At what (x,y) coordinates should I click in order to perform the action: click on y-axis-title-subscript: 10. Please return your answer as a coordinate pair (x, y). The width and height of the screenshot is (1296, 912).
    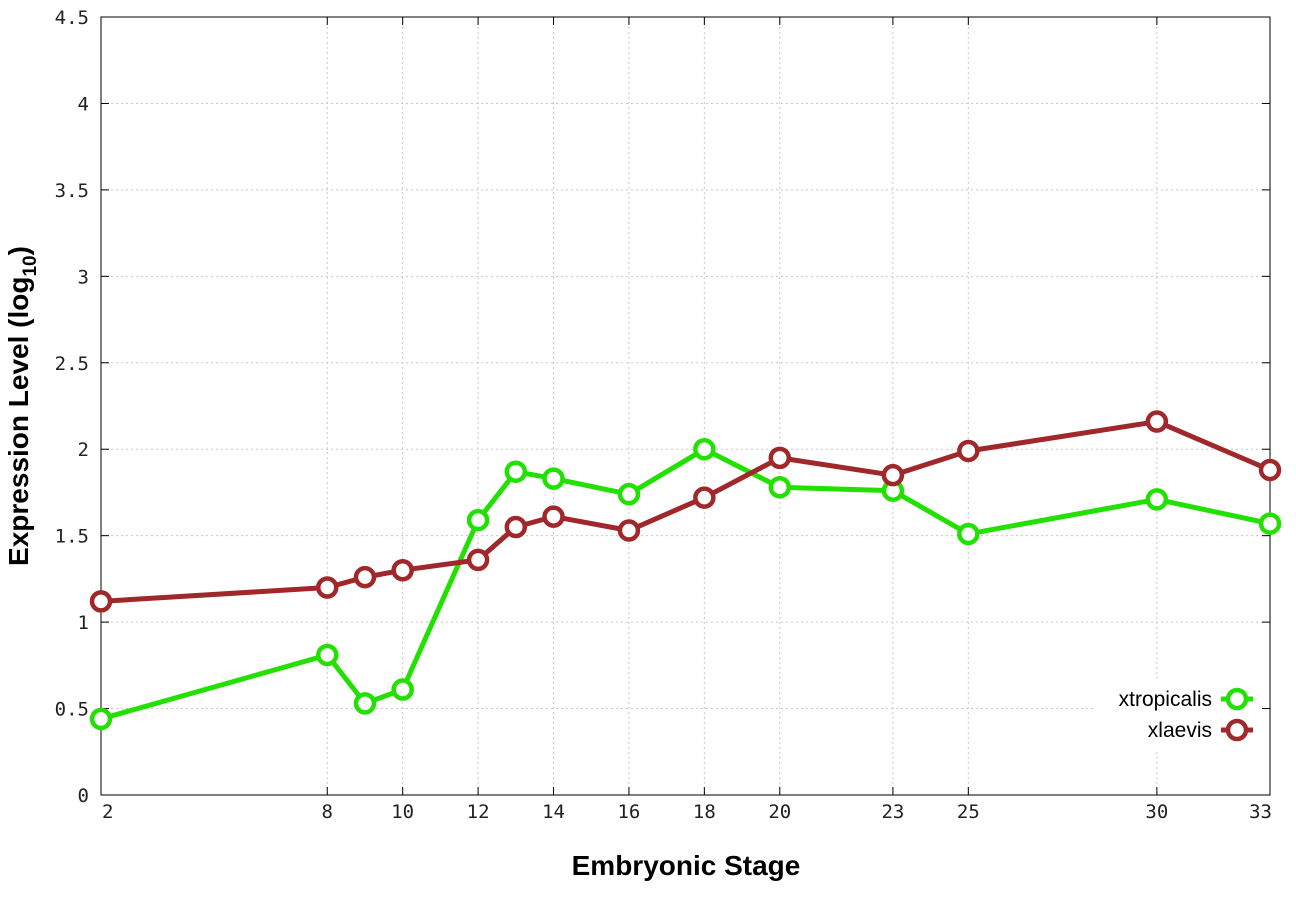
    Looking at the image, I should click on (30, 265).